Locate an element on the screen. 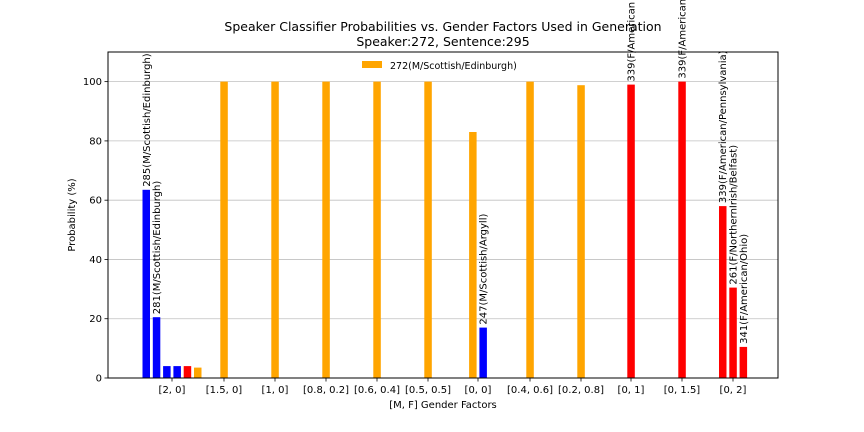 This screenshot has height=432, width=864. y-tick-label: 20 is located at coordinates (95, 319).